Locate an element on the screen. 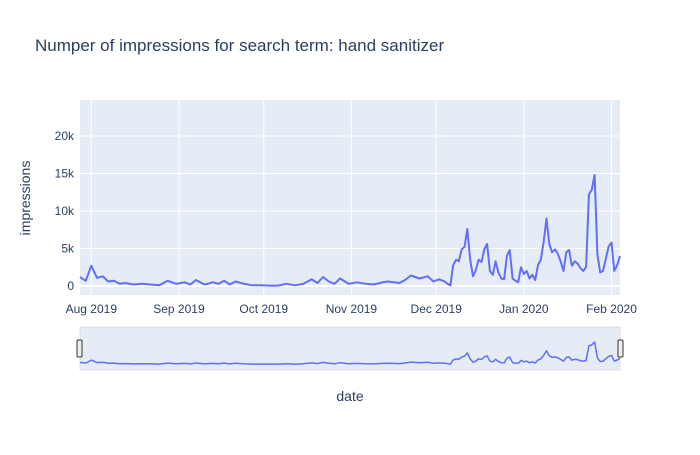 This screenshot has width=700, height=455. x-axis-title: date is located at coordinates (349, 396).